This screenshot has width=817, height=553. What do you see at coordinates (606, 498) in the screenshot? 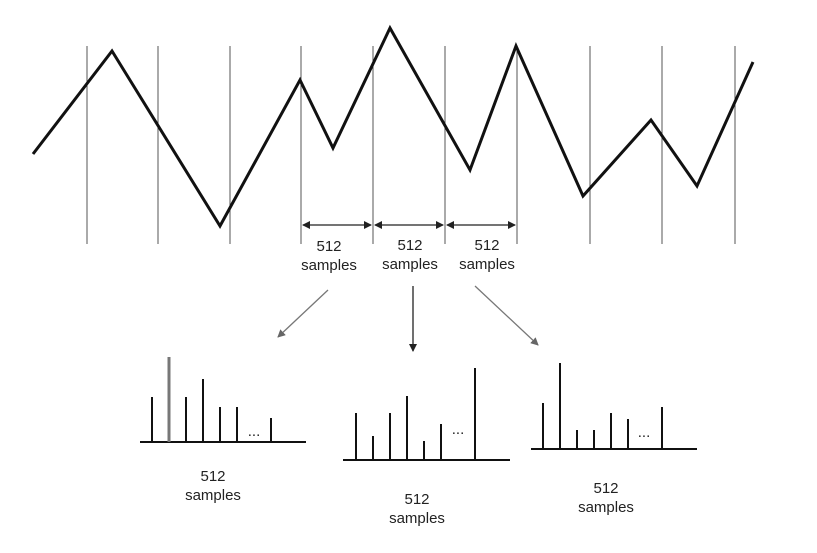
I see `spectrum-caption-3: 512 samples` at bounding box center [606, 498].